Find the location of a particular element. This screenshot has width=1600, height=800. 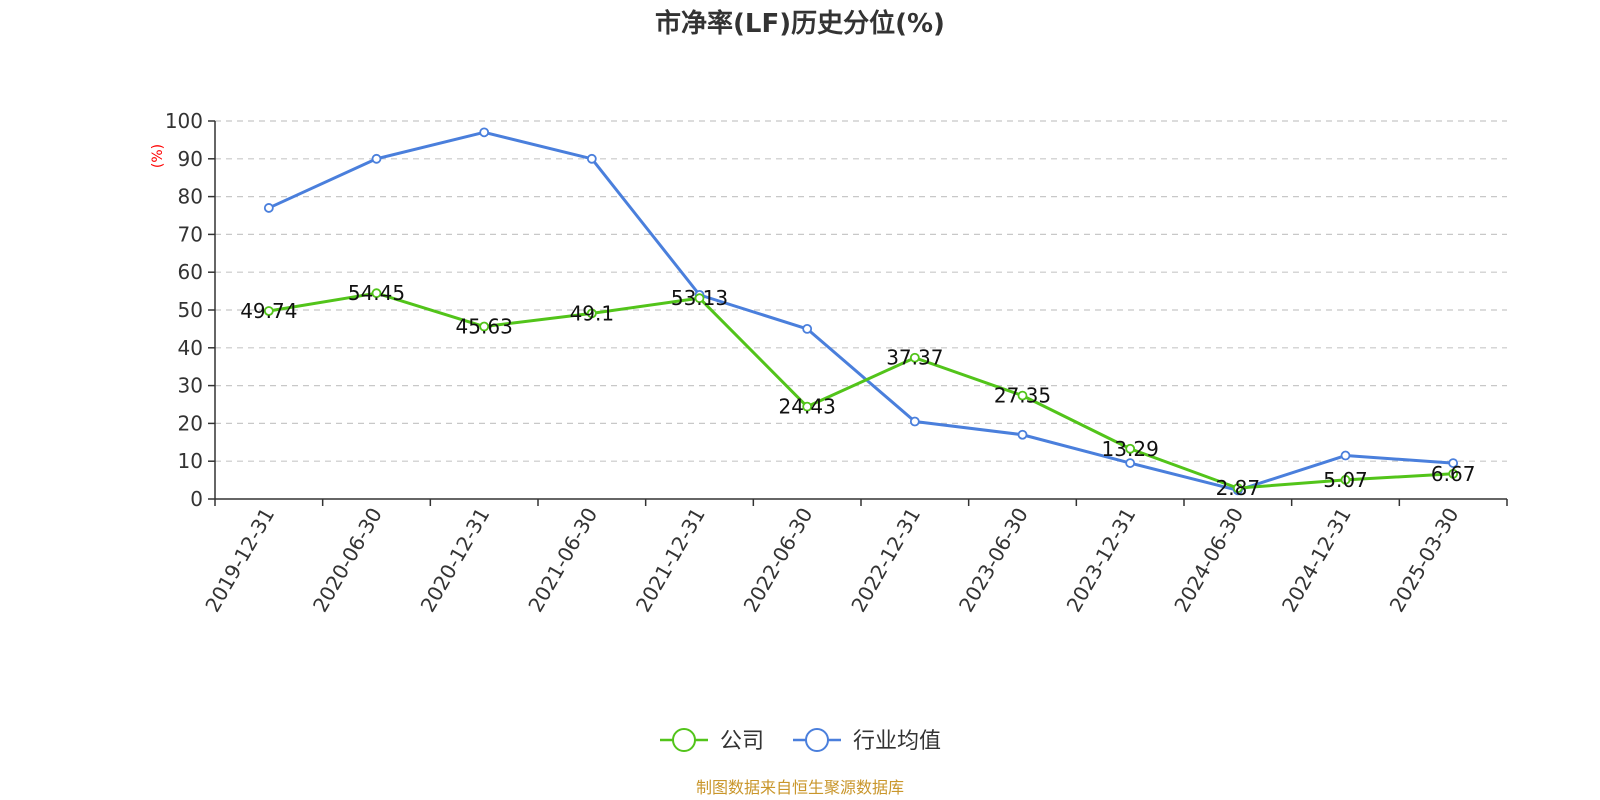

legend-label: 公司 is located at coordinates (742, 741).